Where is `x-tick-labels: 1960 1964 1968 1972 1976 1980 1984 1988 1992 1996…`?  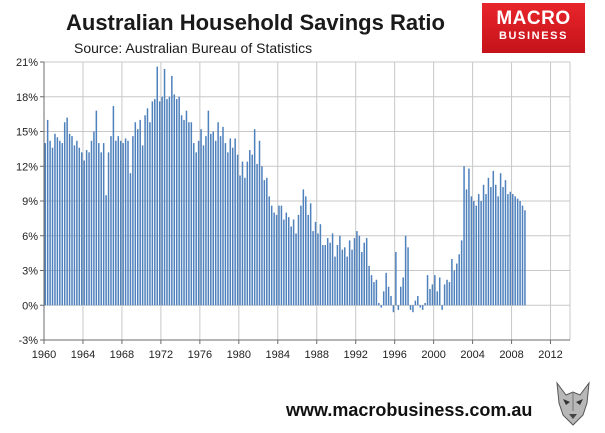
x-tick-labels: 1960 1964 1968 1972 1976 1980 1984 1988 1992 1996… is located at coordinates (297, 355).